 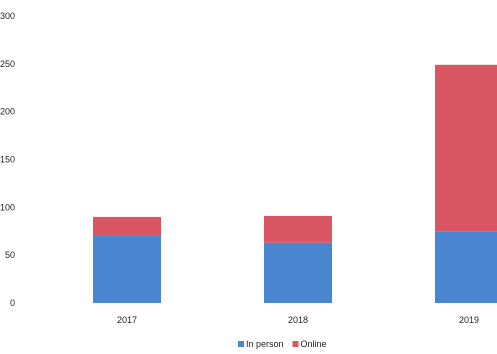 What do you see at coordinates (12, 303) in the screenshot?
I see `y-tick-label: 0` at bounding box center [12, 303].